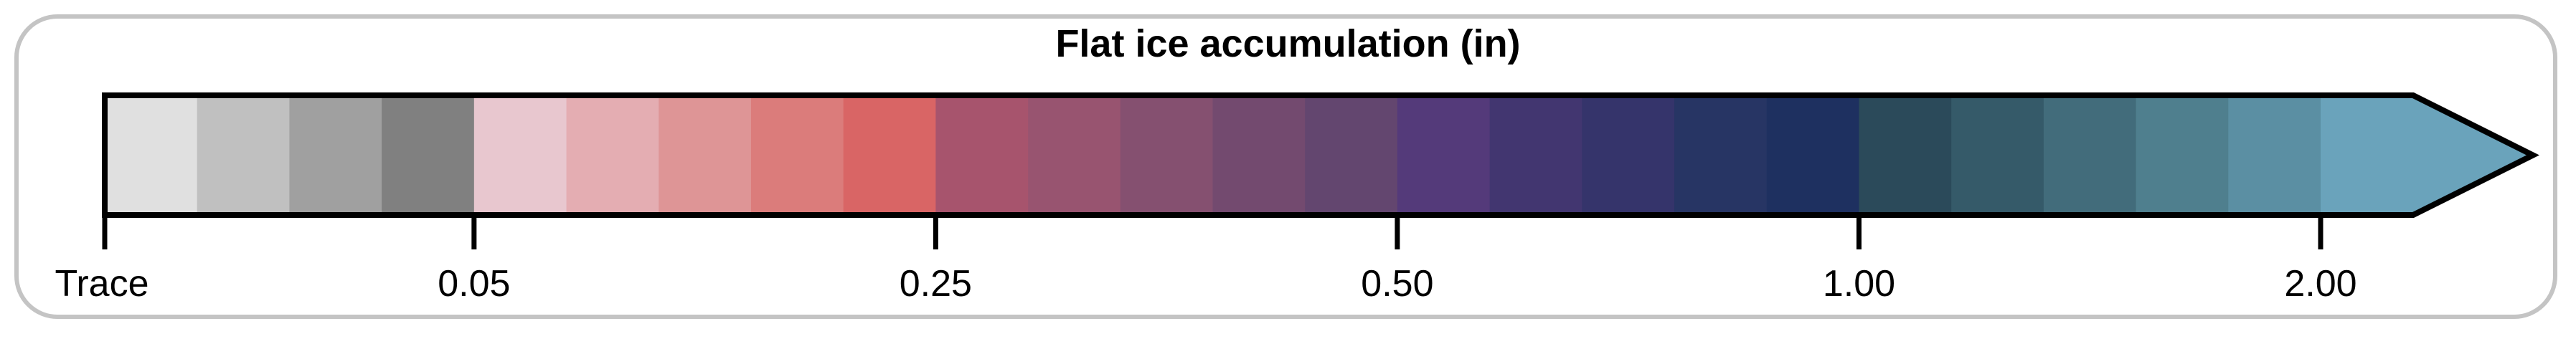 Image resolution: width=2576 pixels, height=339 pixels. Describe the element at coordinates (935, 284) in the screenshot. I see `tick-label: 0.25` at that location.